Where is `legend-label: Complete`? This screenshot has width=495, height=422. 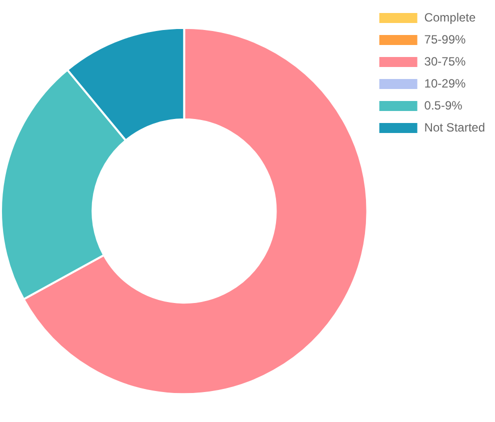
legend-label: Complete is located at coordinates (450, 17).